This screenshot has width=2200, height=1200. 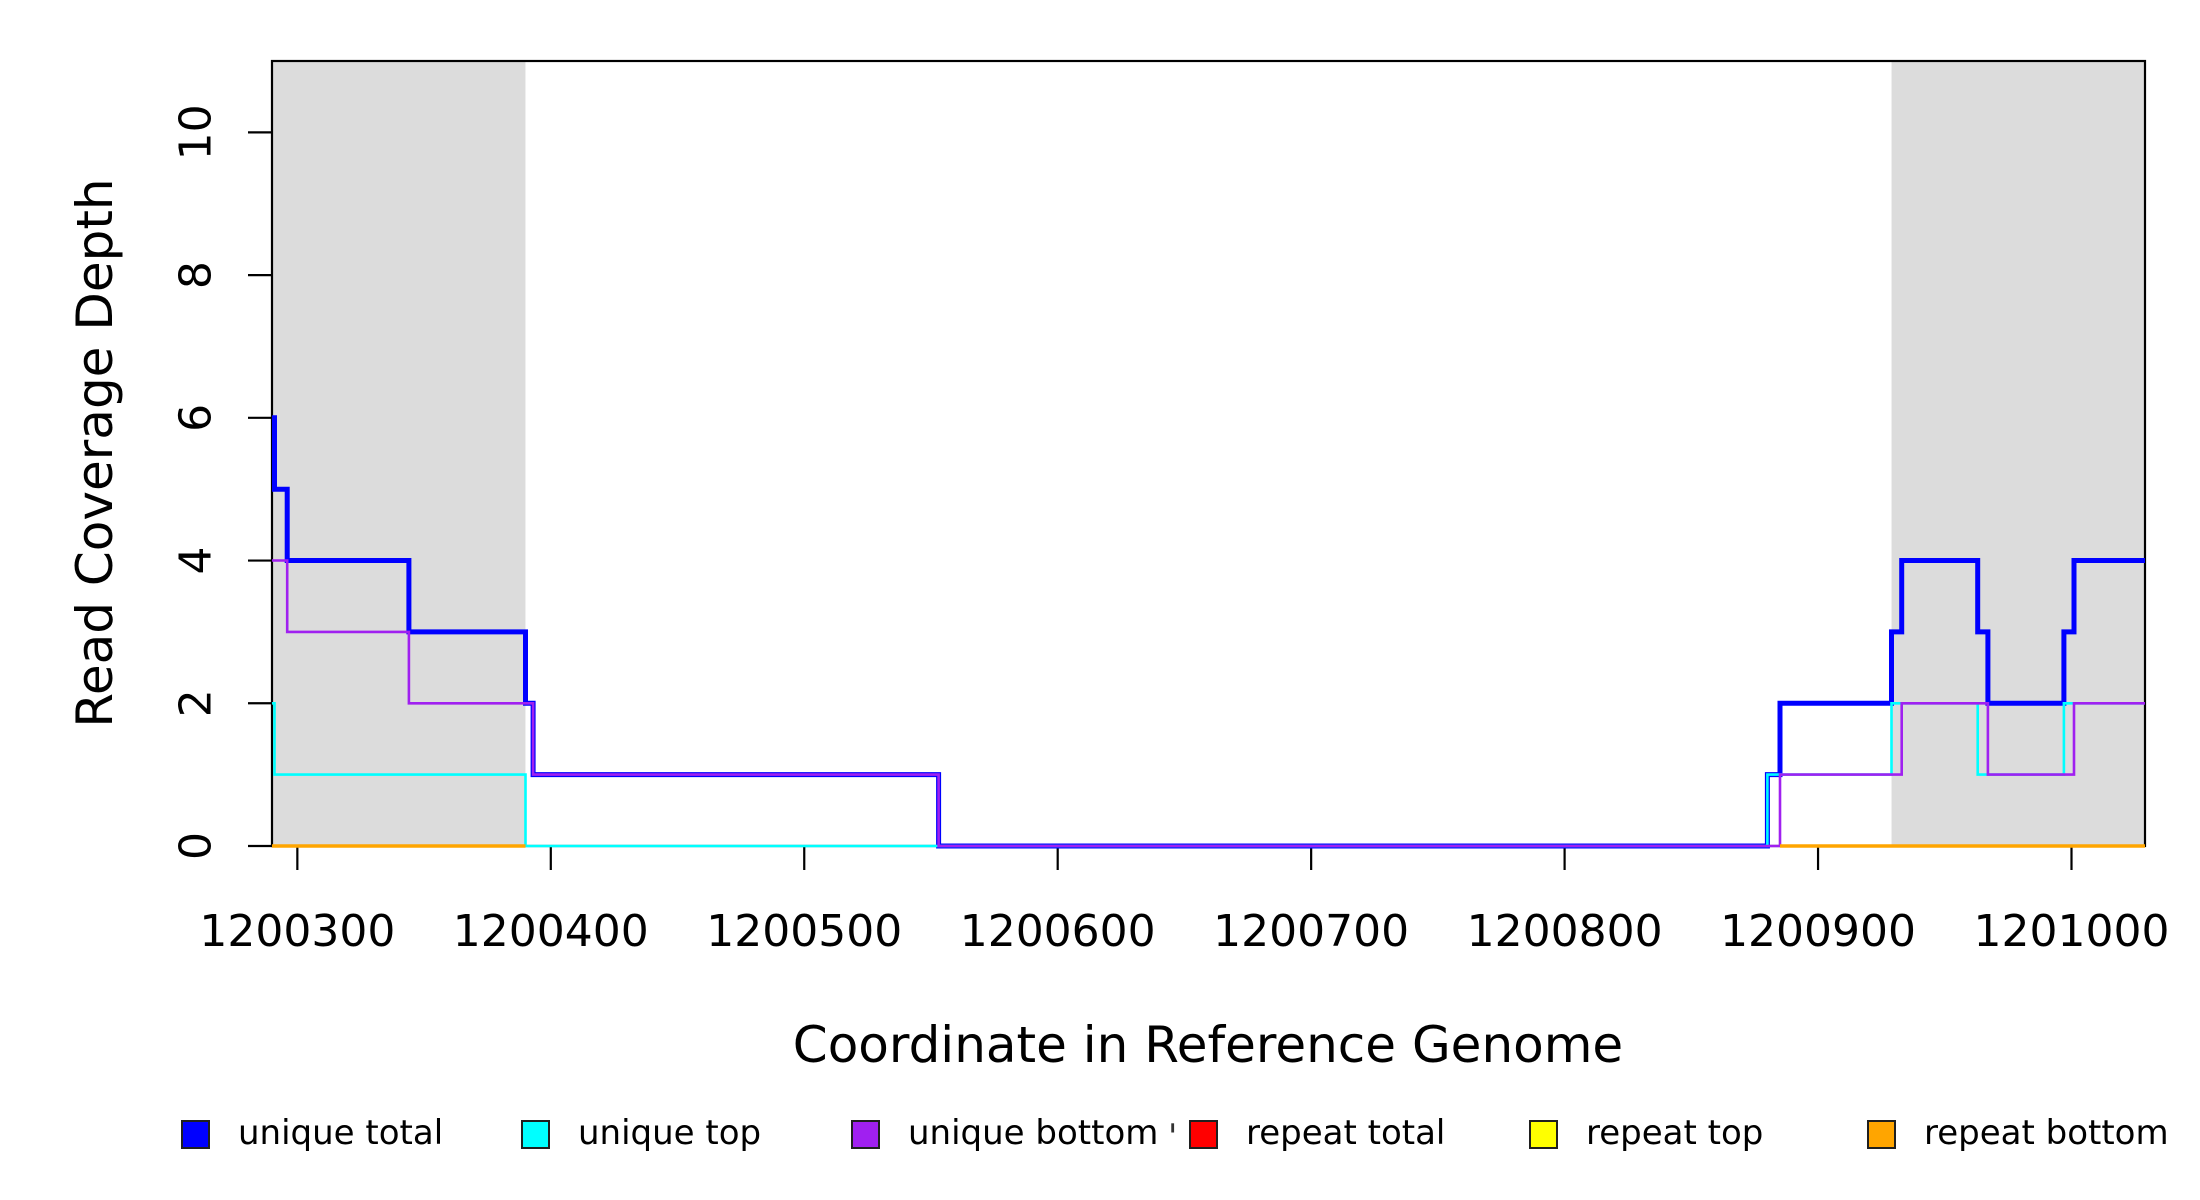 I want to click on legend-swatch-unique-total, so click(x=195, y=1134).